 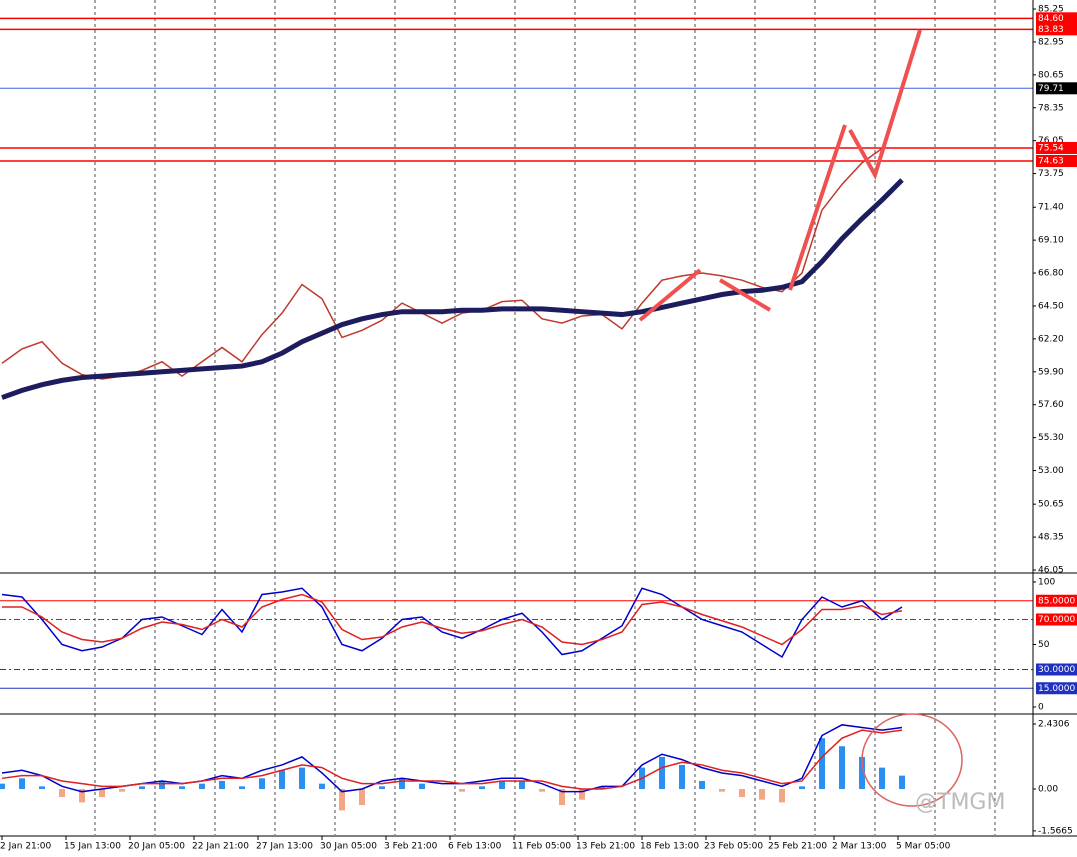 I want to click on y-tick-label: 73.75, so click(x=1051, y=174).